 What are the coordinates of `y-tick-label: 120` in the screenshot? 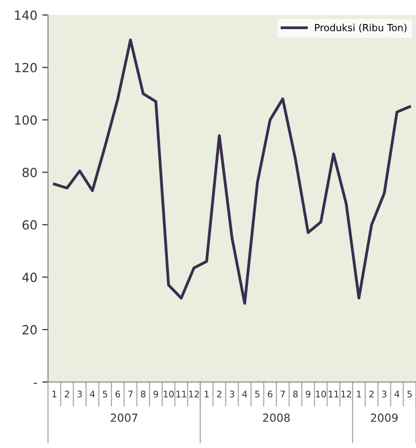 It's located at (26, 67).